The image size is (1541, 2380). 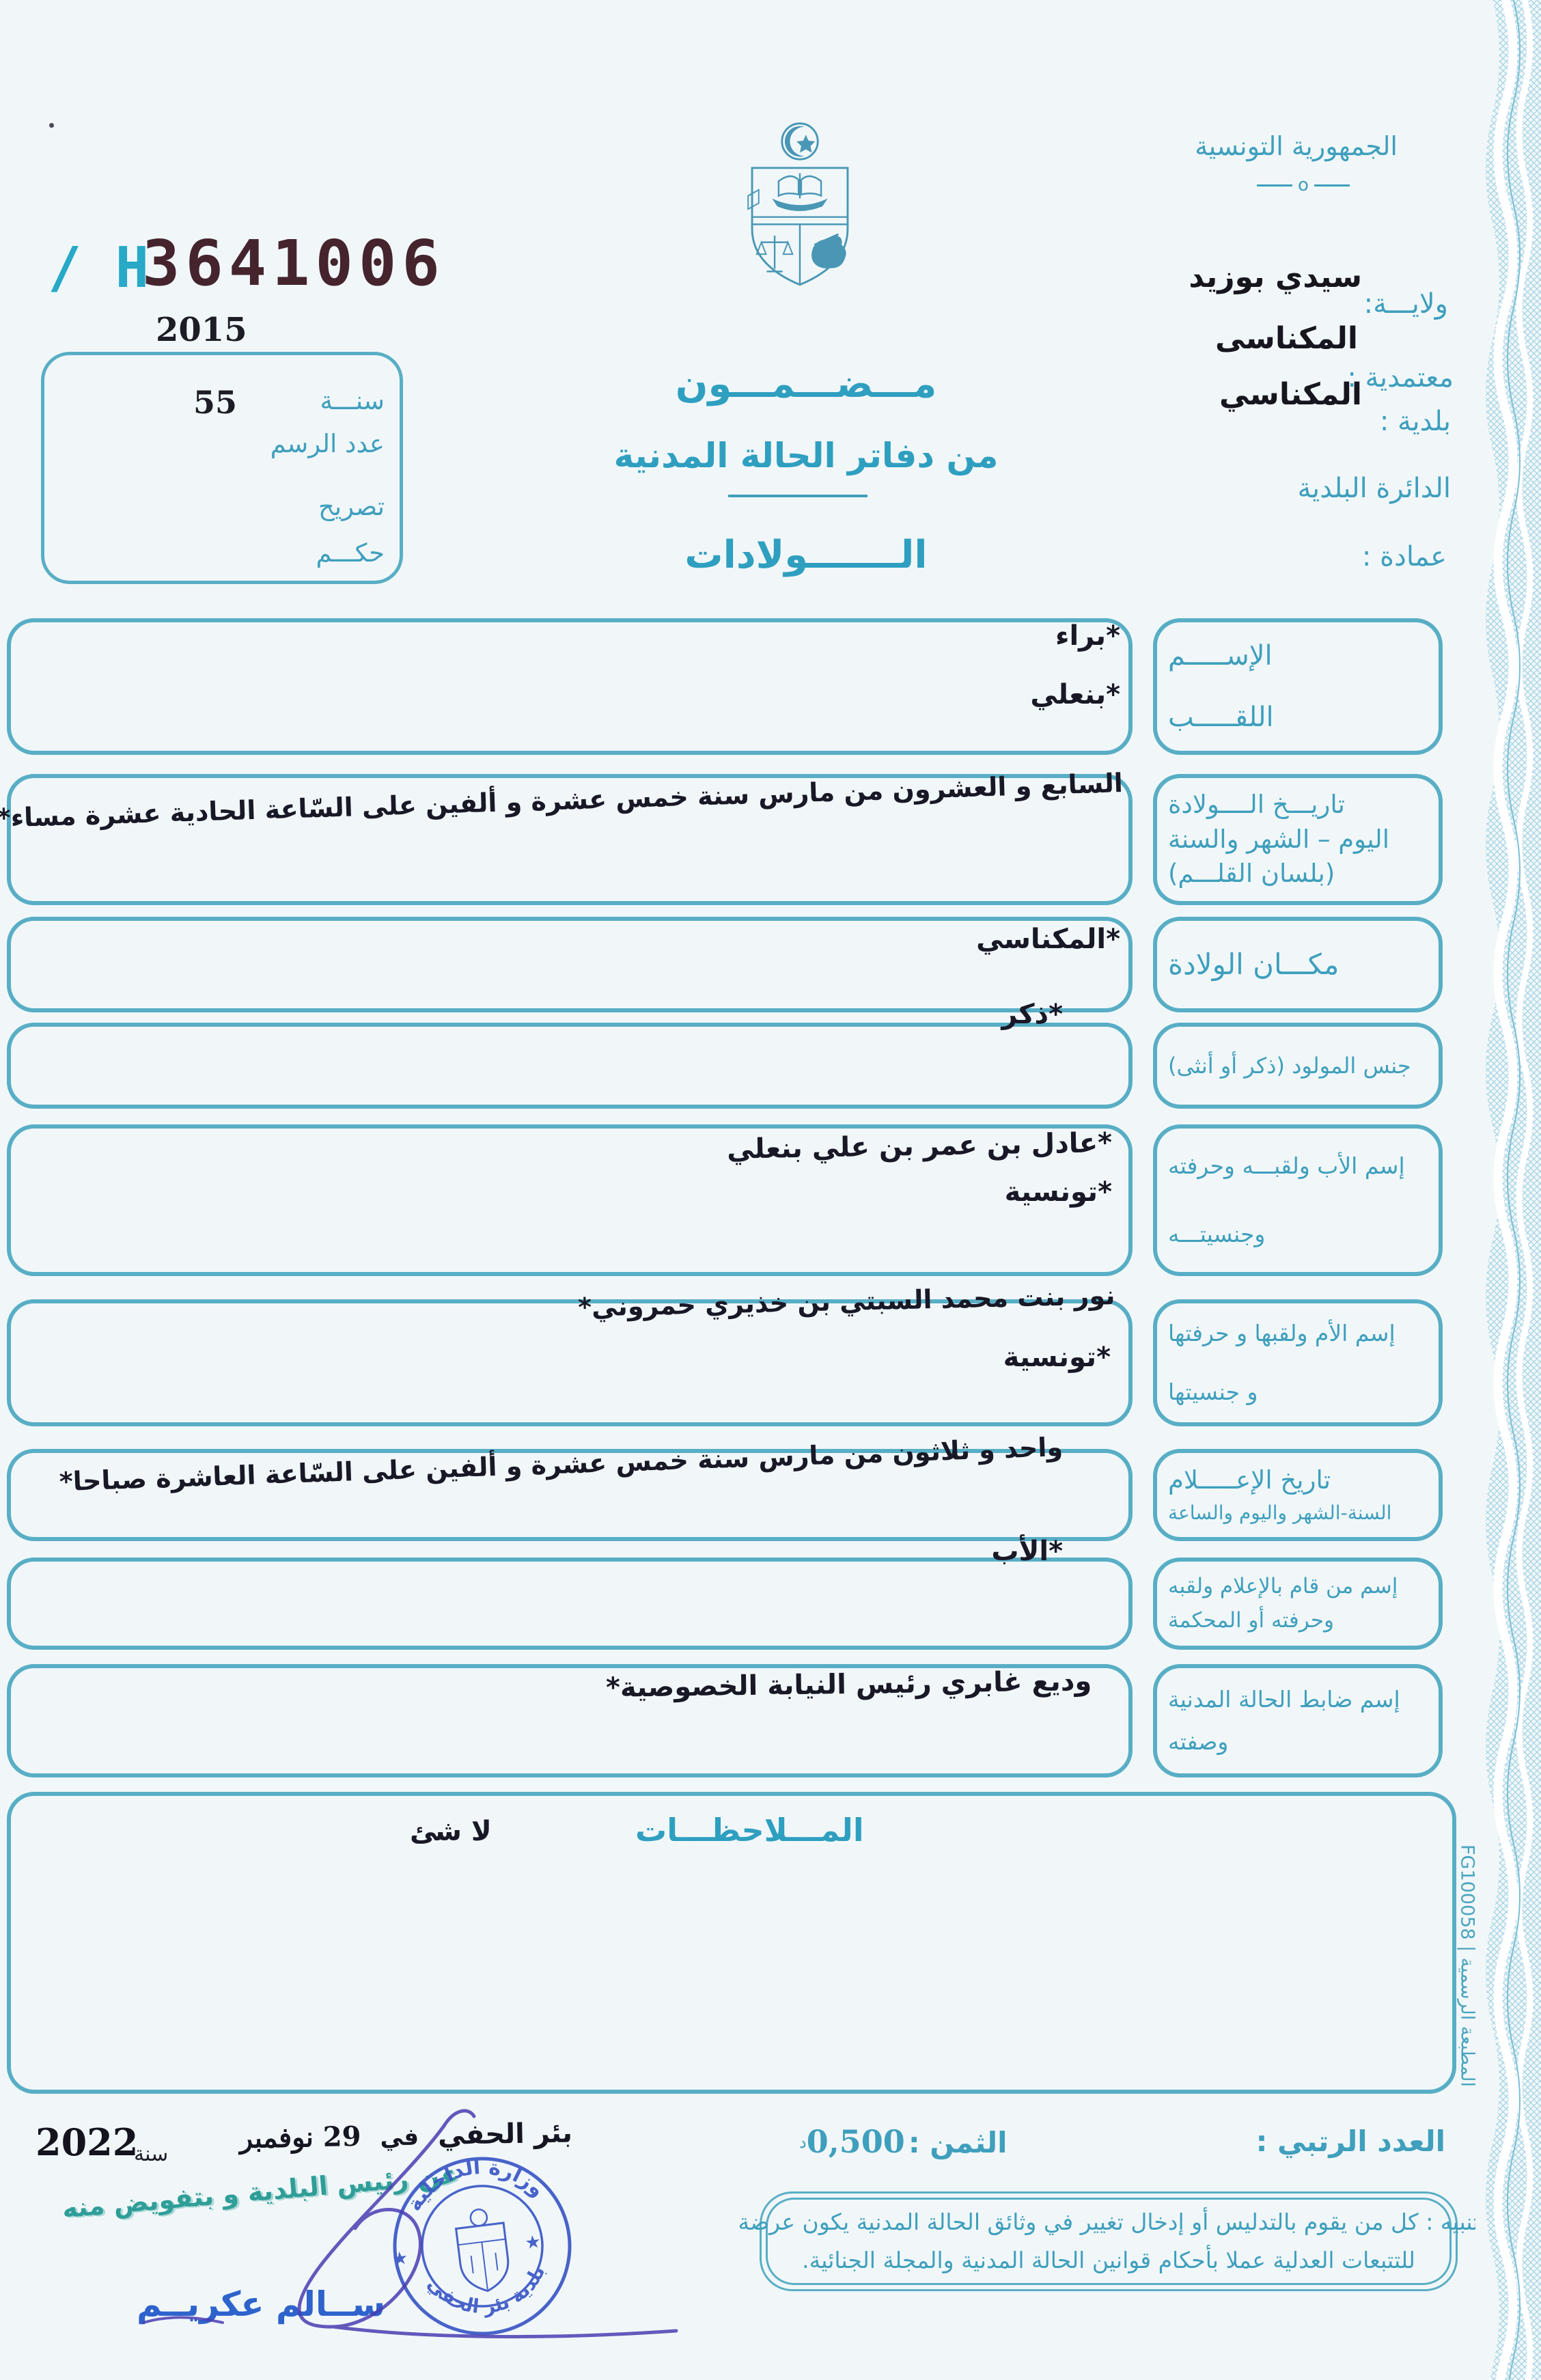 What do you see at coordinates (1283, 1586) in the screenshot?
I see `field-label: إسم من قام بالإعلام ولقبه` at bounding box center [1283, 1586].